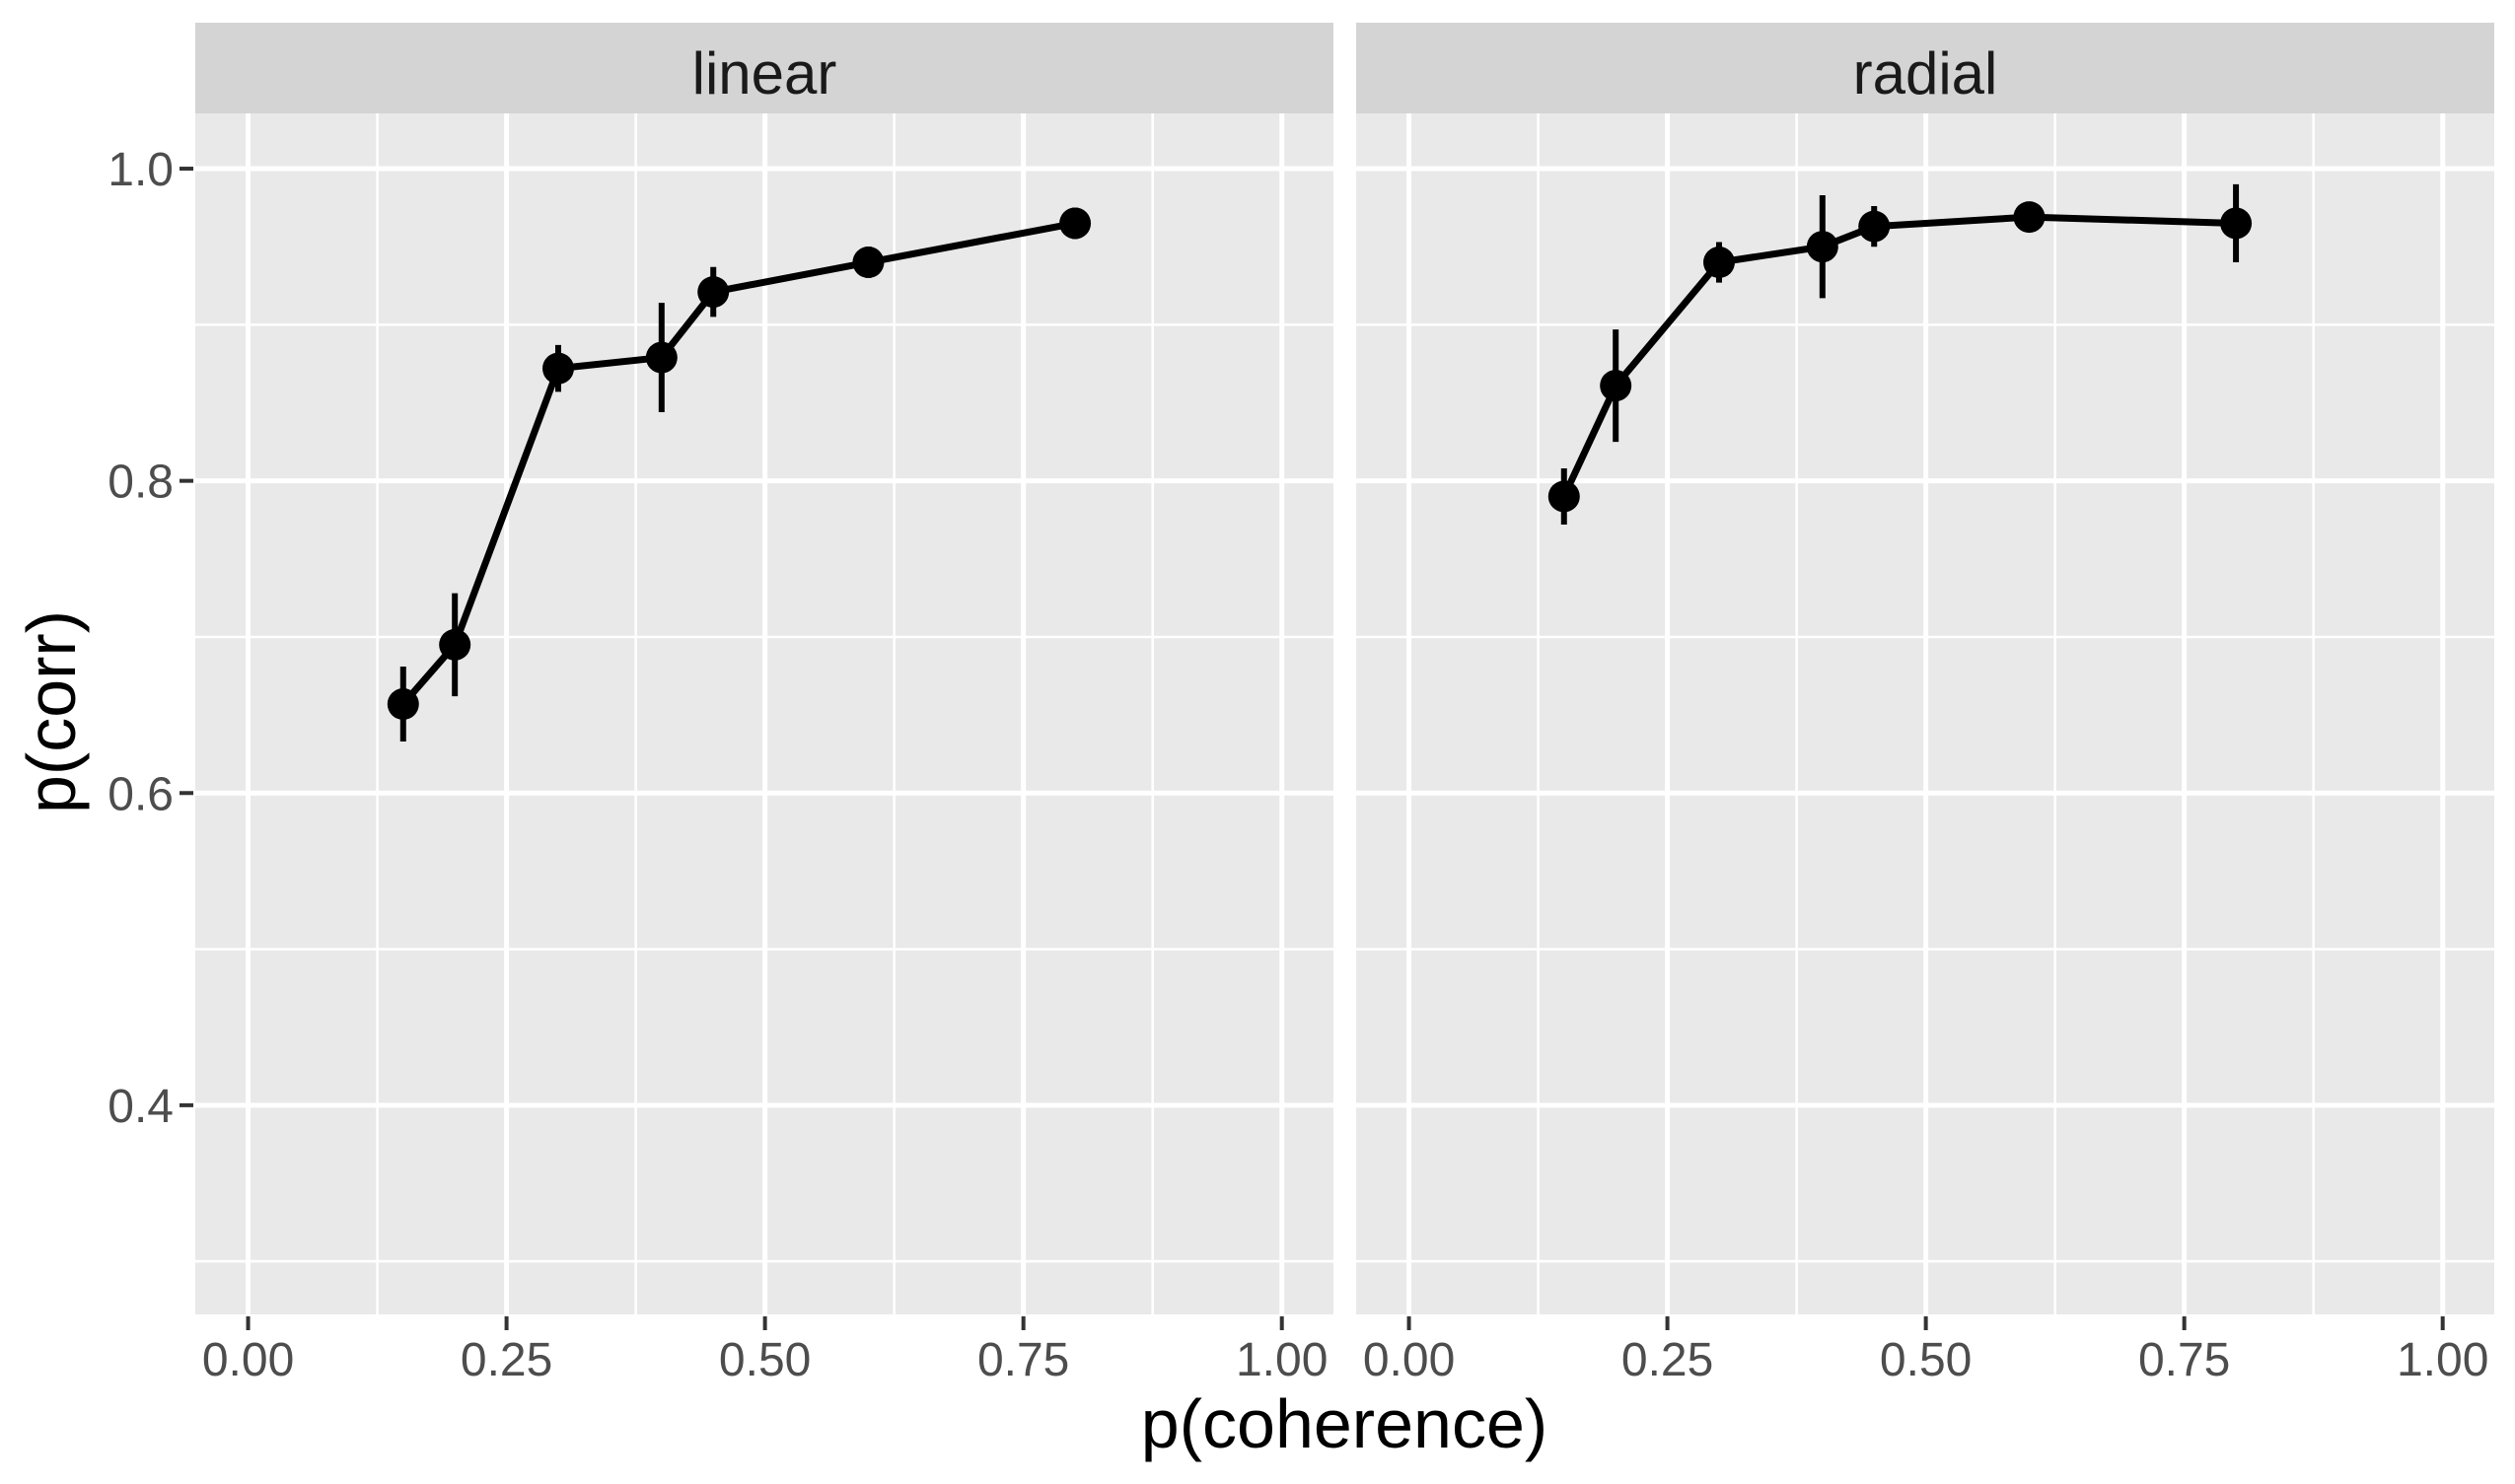 The width and height of the screenshot is (2515, 1484). Describe the element at coordinates (1344, 1423) in the screenshot. I see `x-axis-title: p(coherence)` at that location.